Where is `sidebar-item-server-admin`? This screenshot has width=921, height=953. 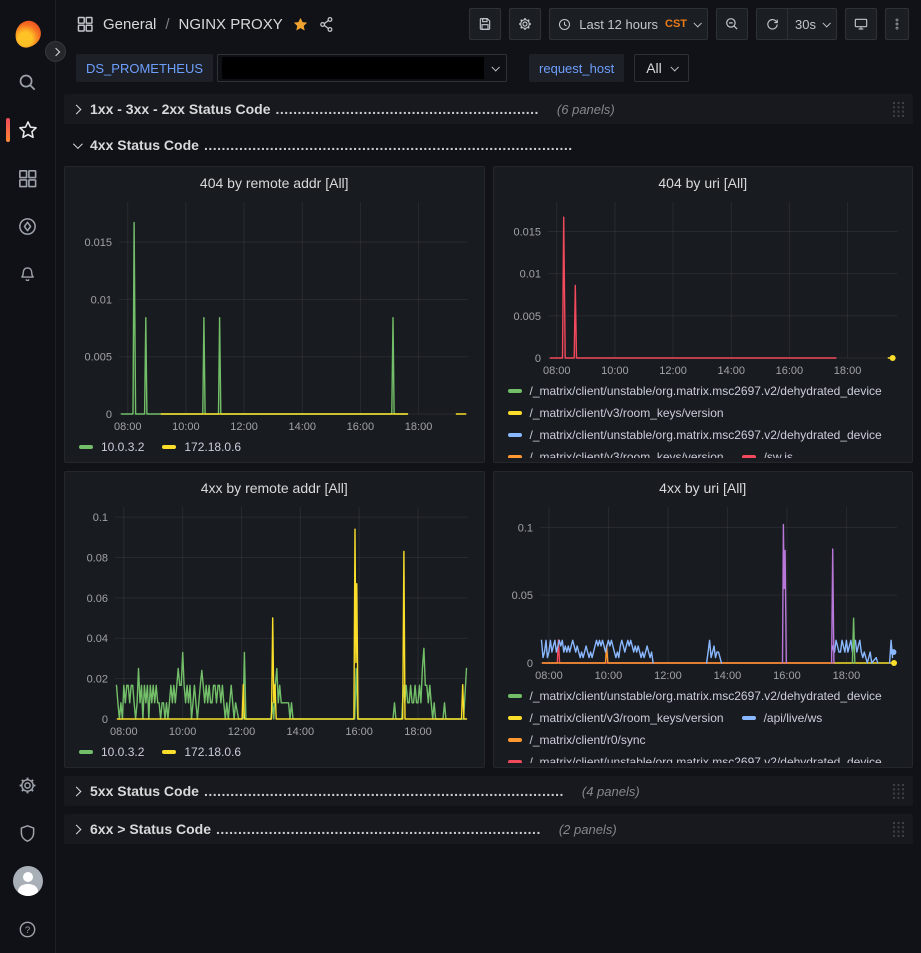 sidebar-item-server-admin is located at coordinates (28, 833).